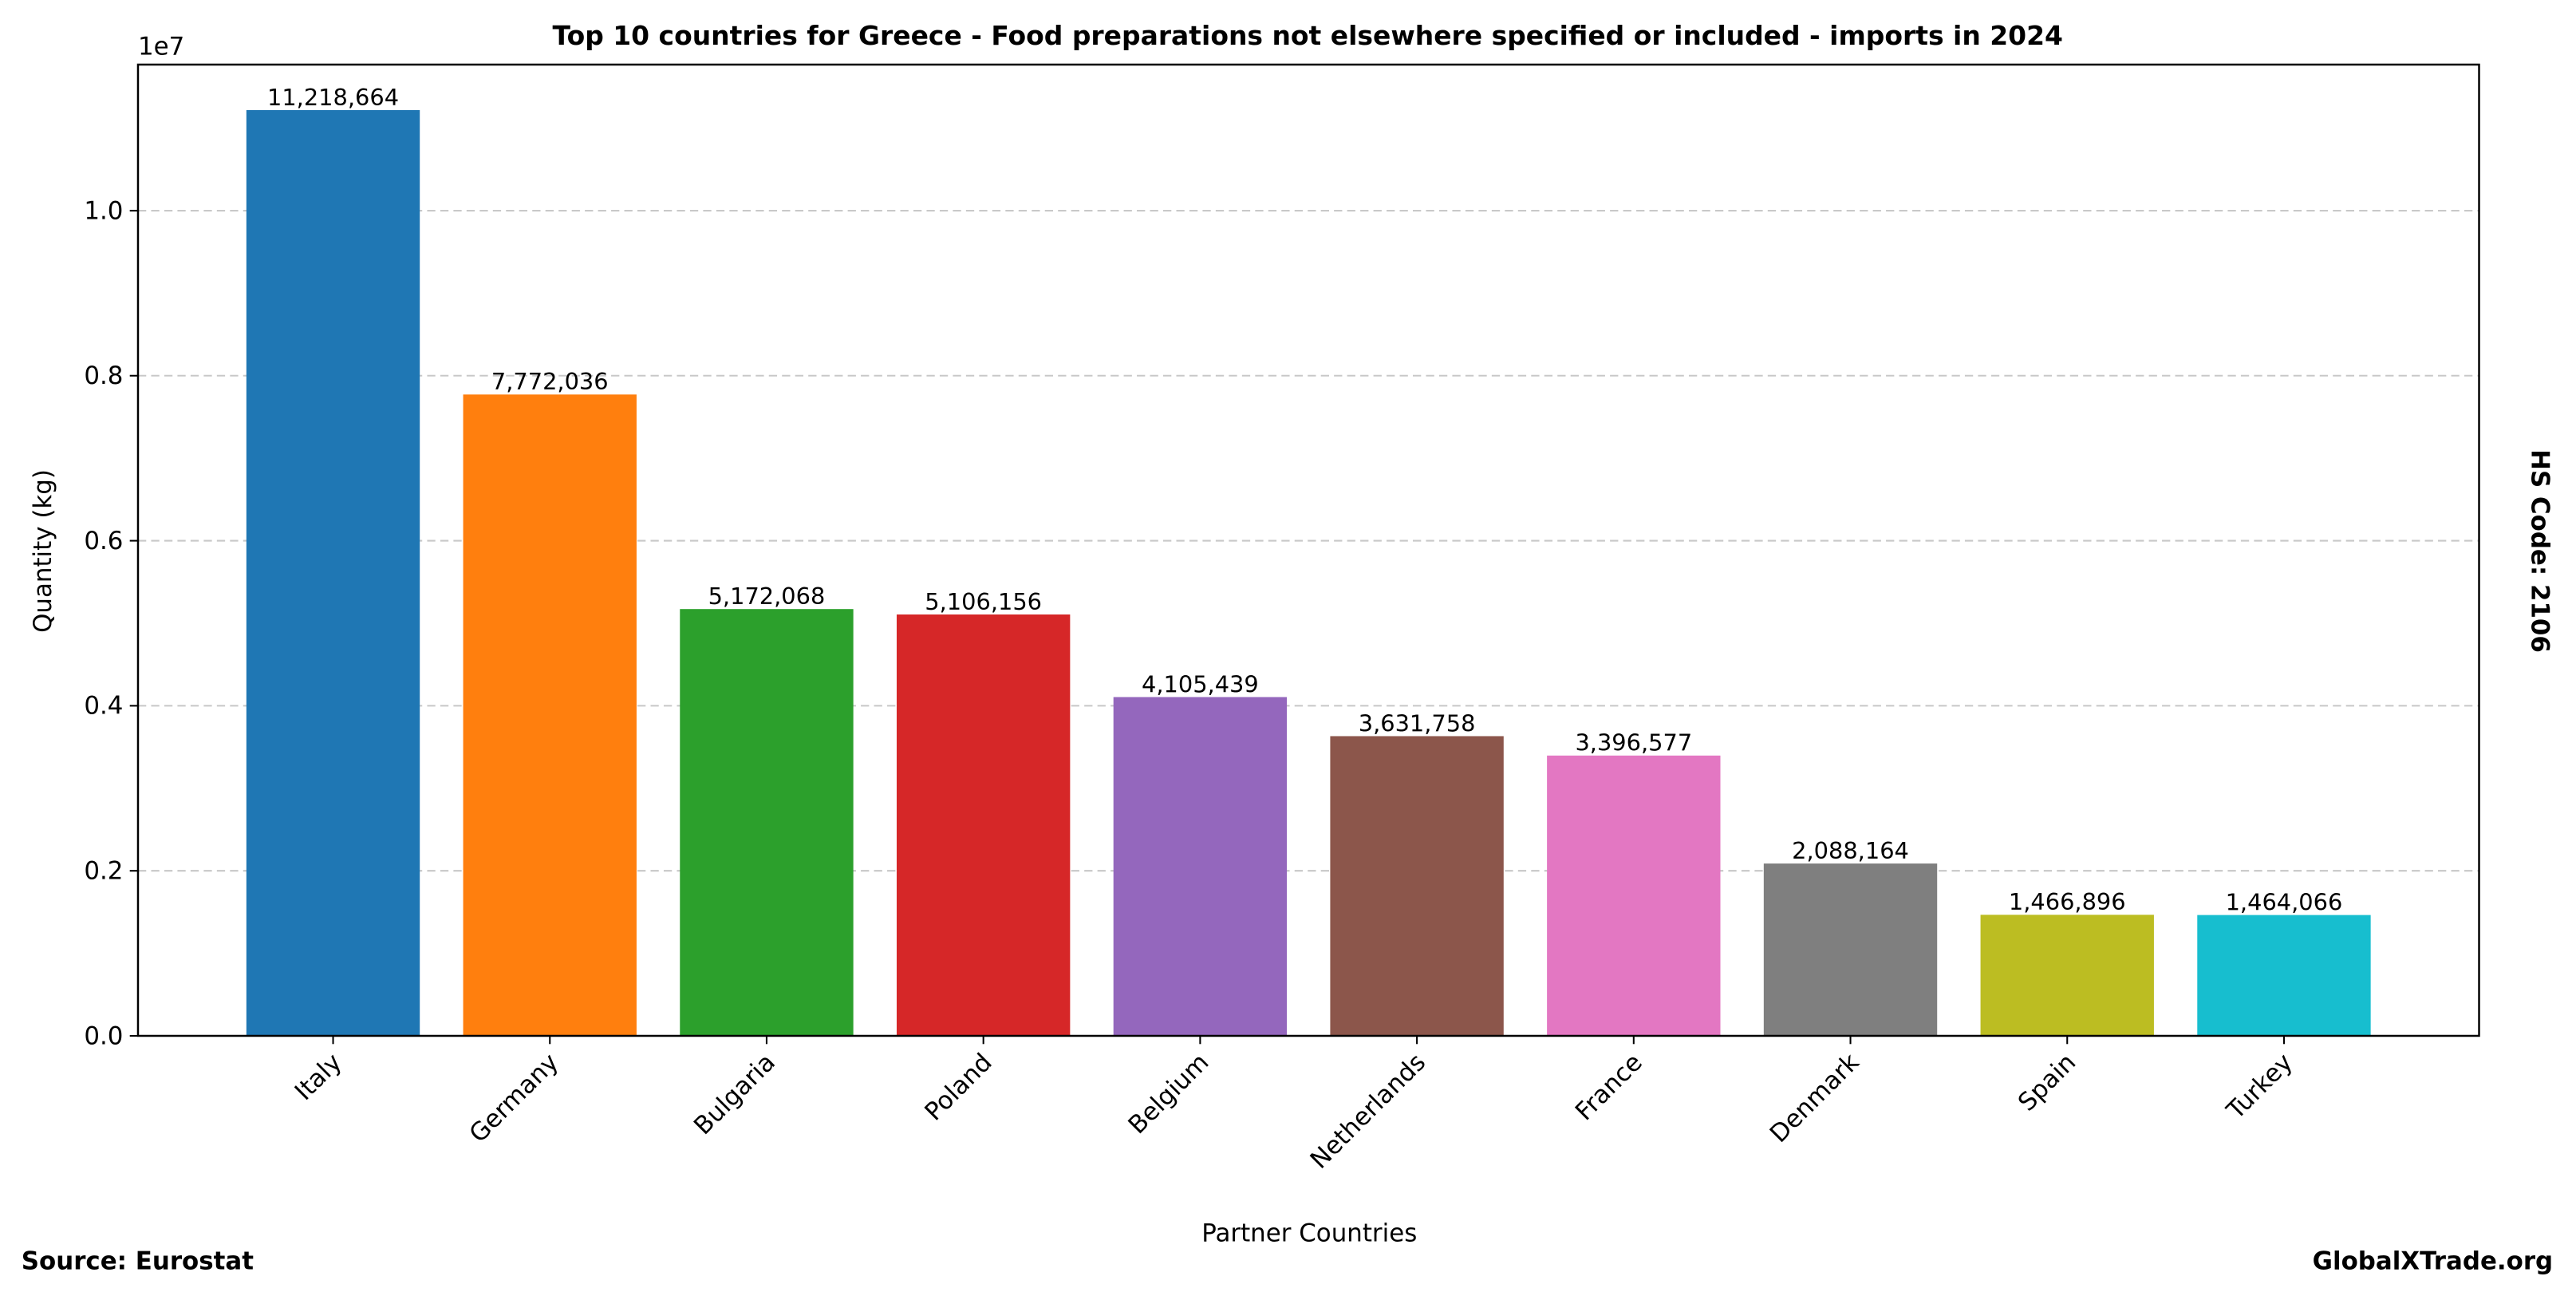  Describe the element at coordinates (1309, 1233) in the screenshot. I see `x-axis-label: Partner Countries` at that location.